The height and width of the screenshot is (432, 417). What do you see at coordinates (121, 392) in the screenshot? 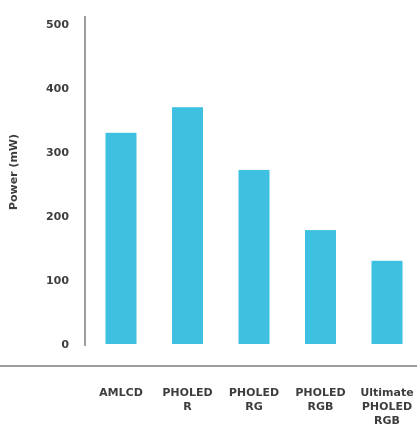
I see `x-category-label: AMLCD` at bounding box center [121, 392].